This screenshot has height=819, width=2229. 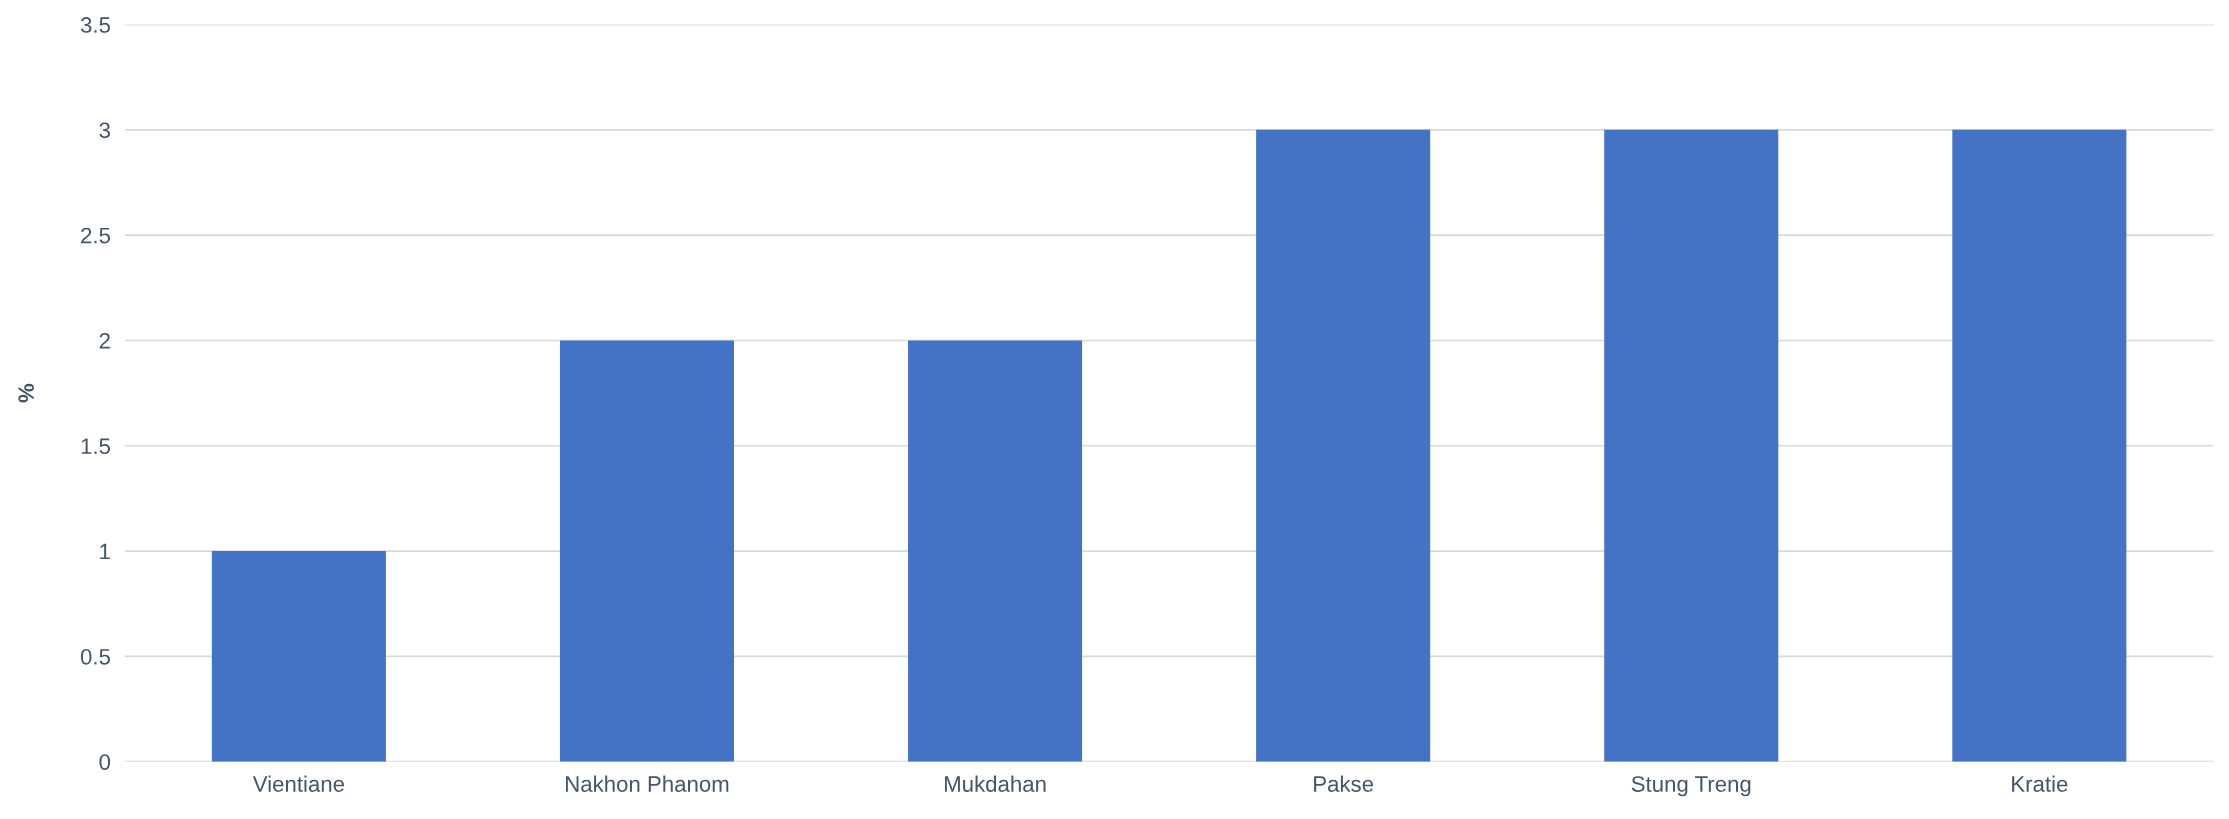 What do you see at coordinates (298, 783) in the screenshot?
I see `x-tick-label: Vientiane` at bounding box center [298, 783].